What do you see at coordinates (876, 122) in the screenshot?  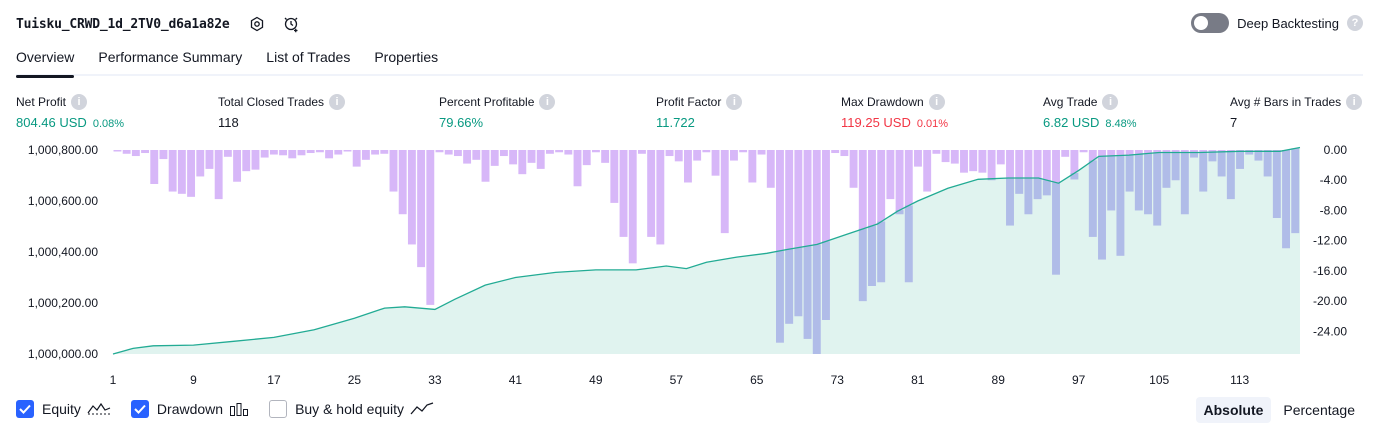 I see `metric-value: 119.25 USD` at bounding box center [876, 122].